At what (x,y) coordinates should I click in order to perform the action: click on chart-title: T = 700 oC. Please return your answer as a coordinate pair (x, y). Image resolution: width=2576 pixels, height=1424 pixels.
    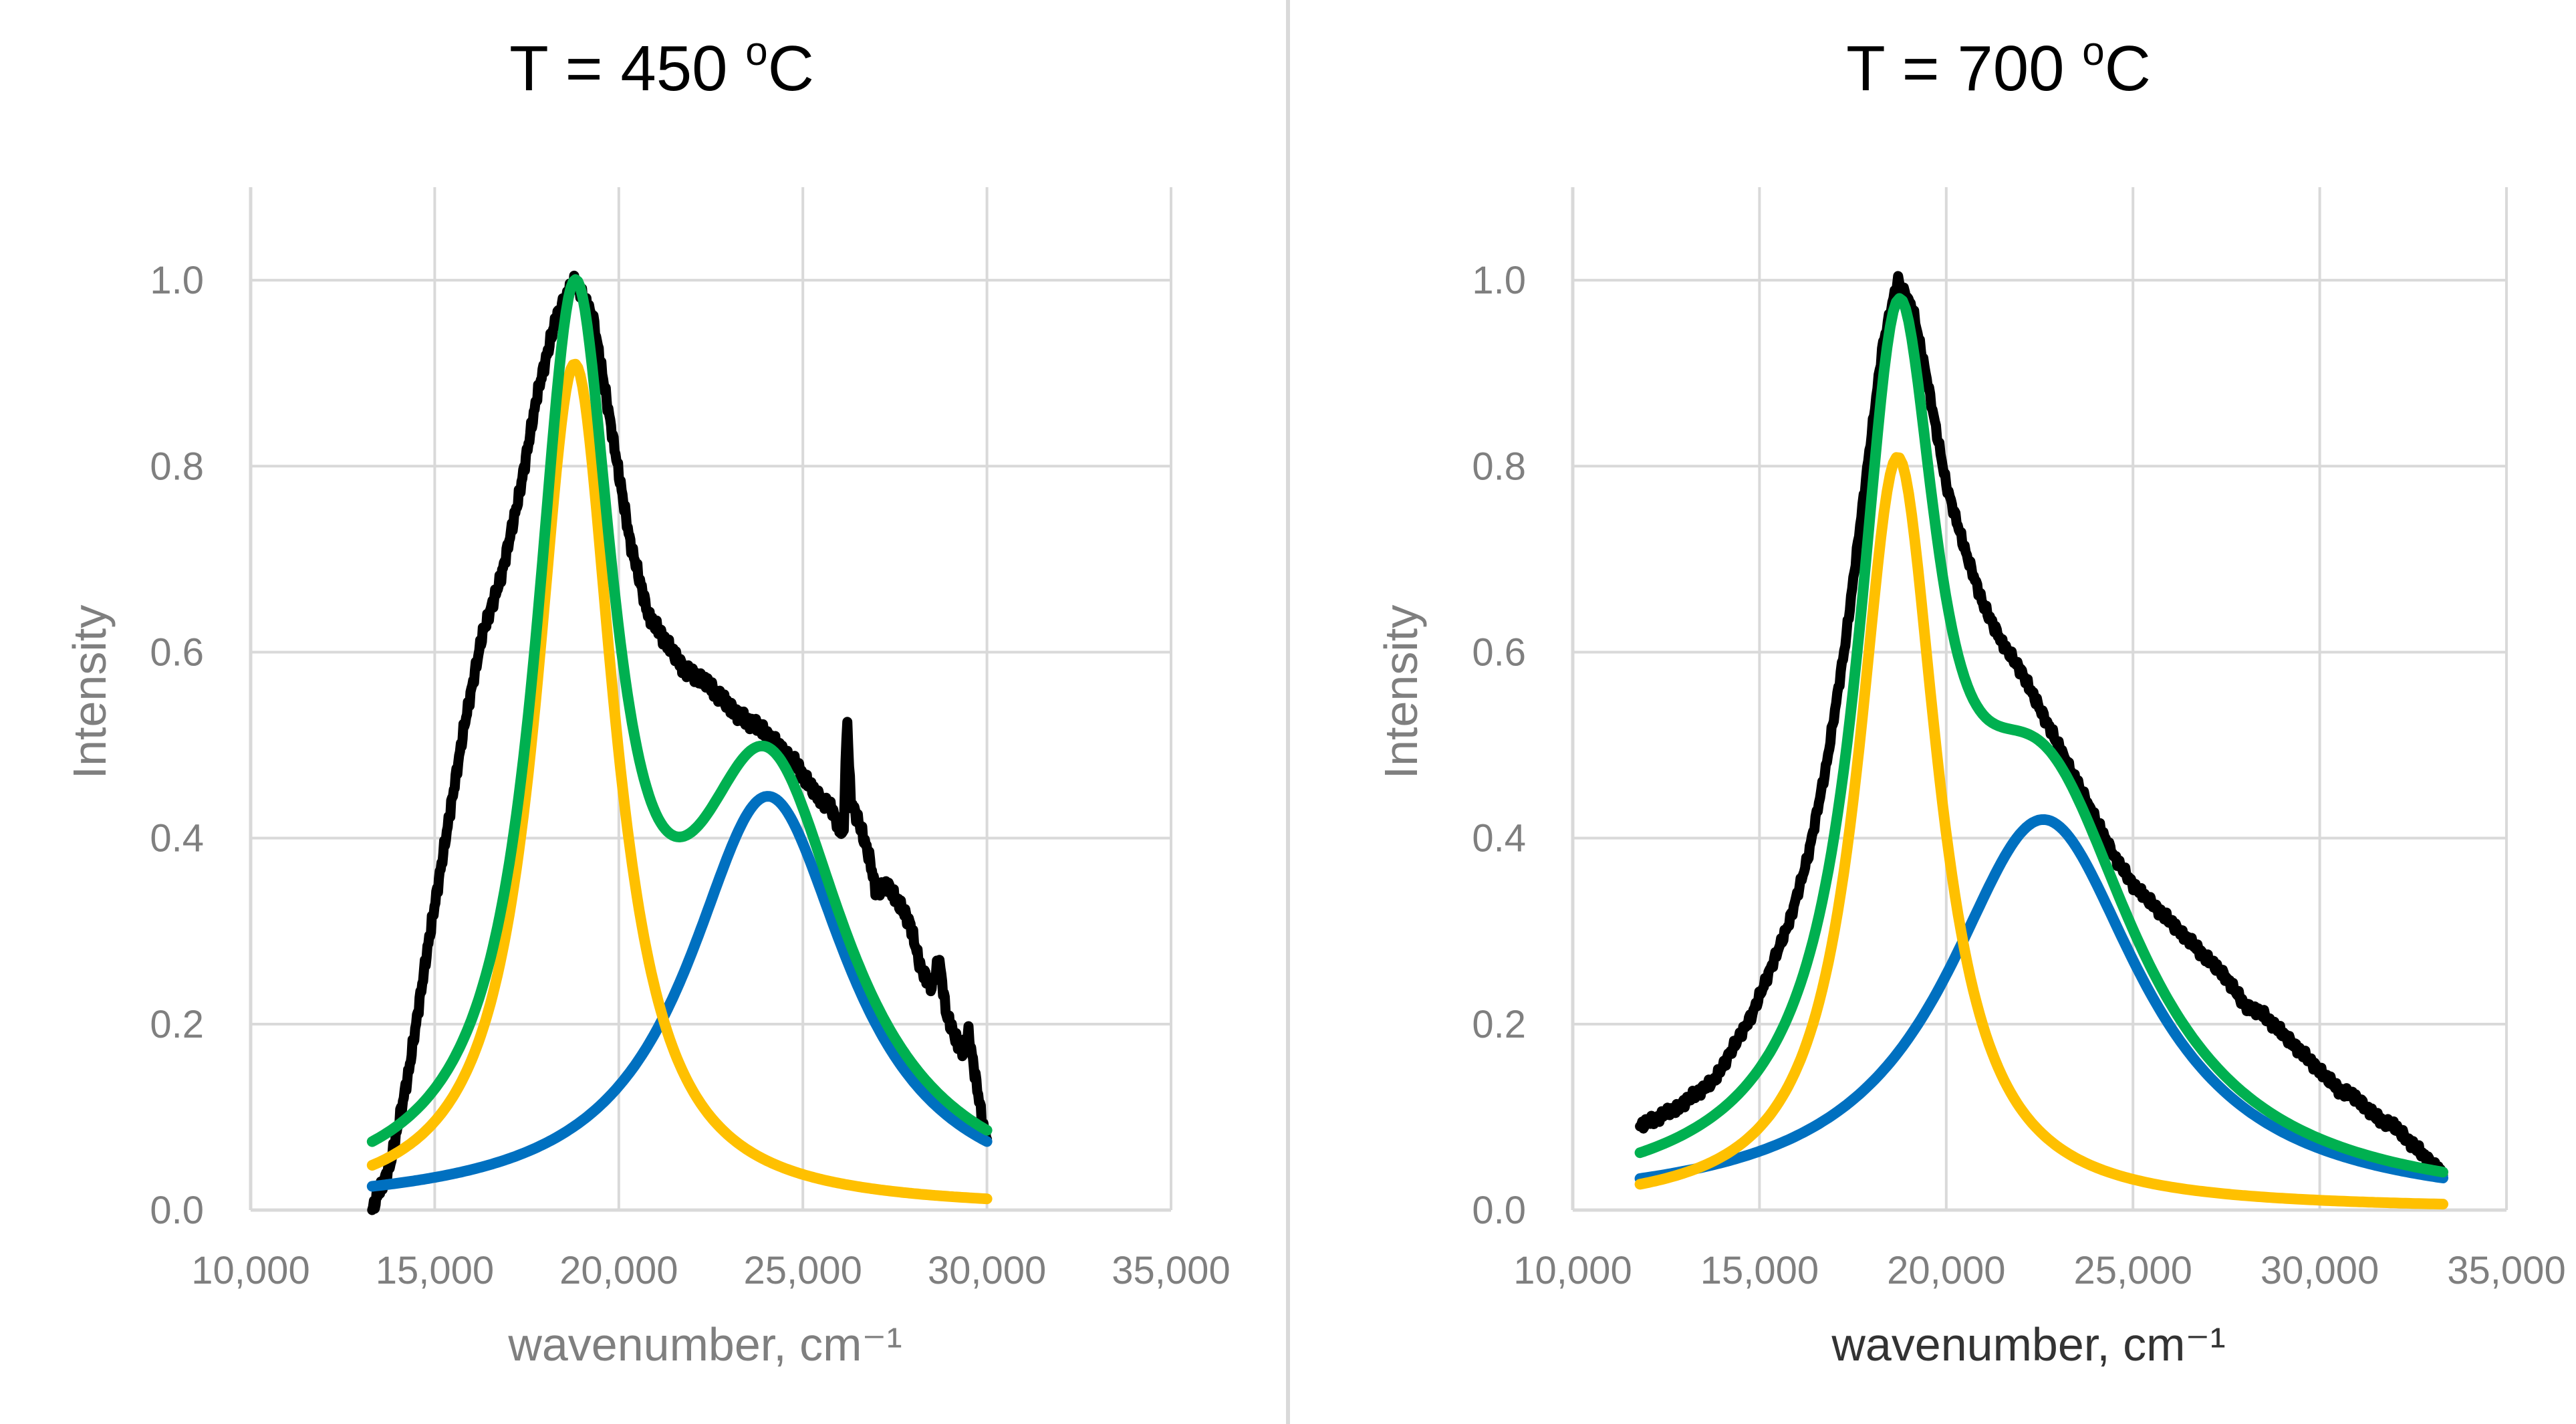
    Looking at the image, I should click on (1998, 66).